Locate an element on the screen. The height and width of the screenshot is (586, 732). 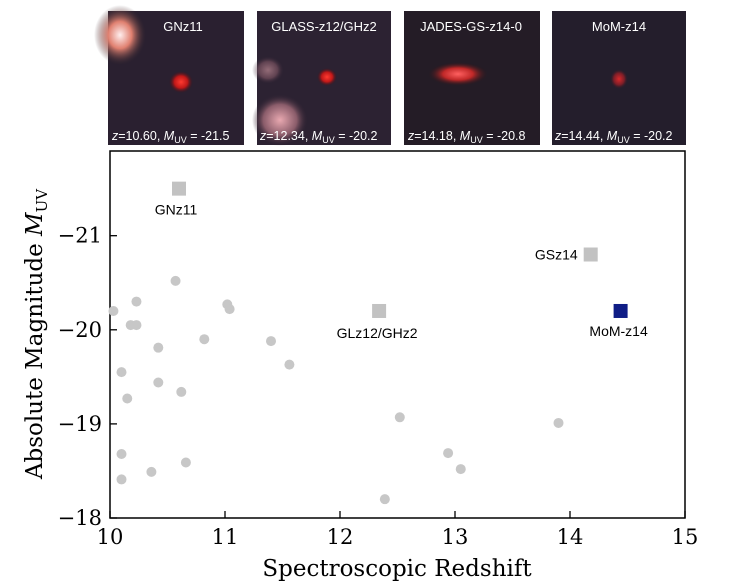
thumbnail-caption: z=12.34, MUV = -20.2 is located at coordinates (318, 137).